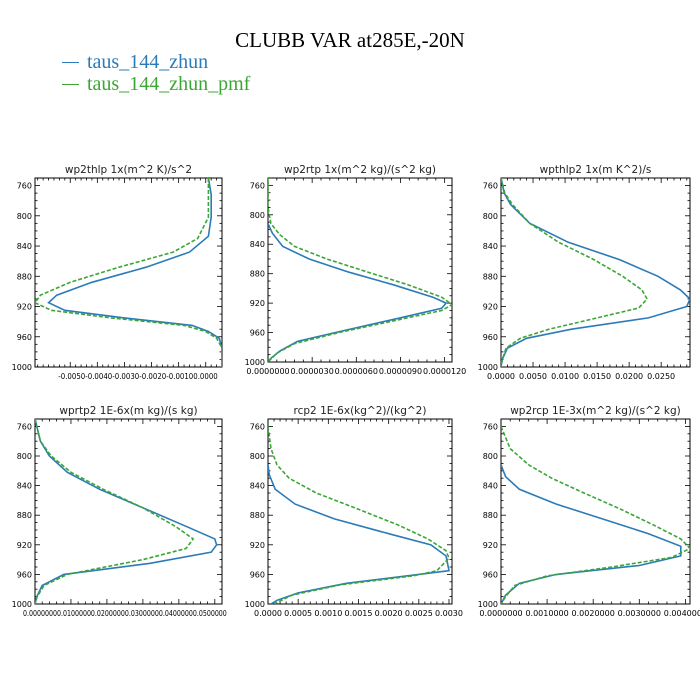 The image size is (700, 700). I want to click on x-tick-label: 0.0250, so click(661, 376).